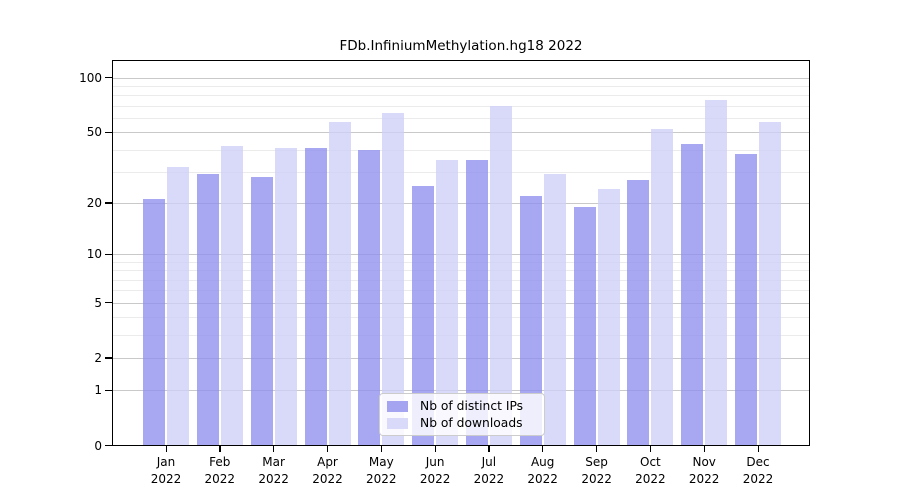 The height and width of the screenshot is (500, 900). I want to click on y-ticklabel-10: 10, so click(94, 254).